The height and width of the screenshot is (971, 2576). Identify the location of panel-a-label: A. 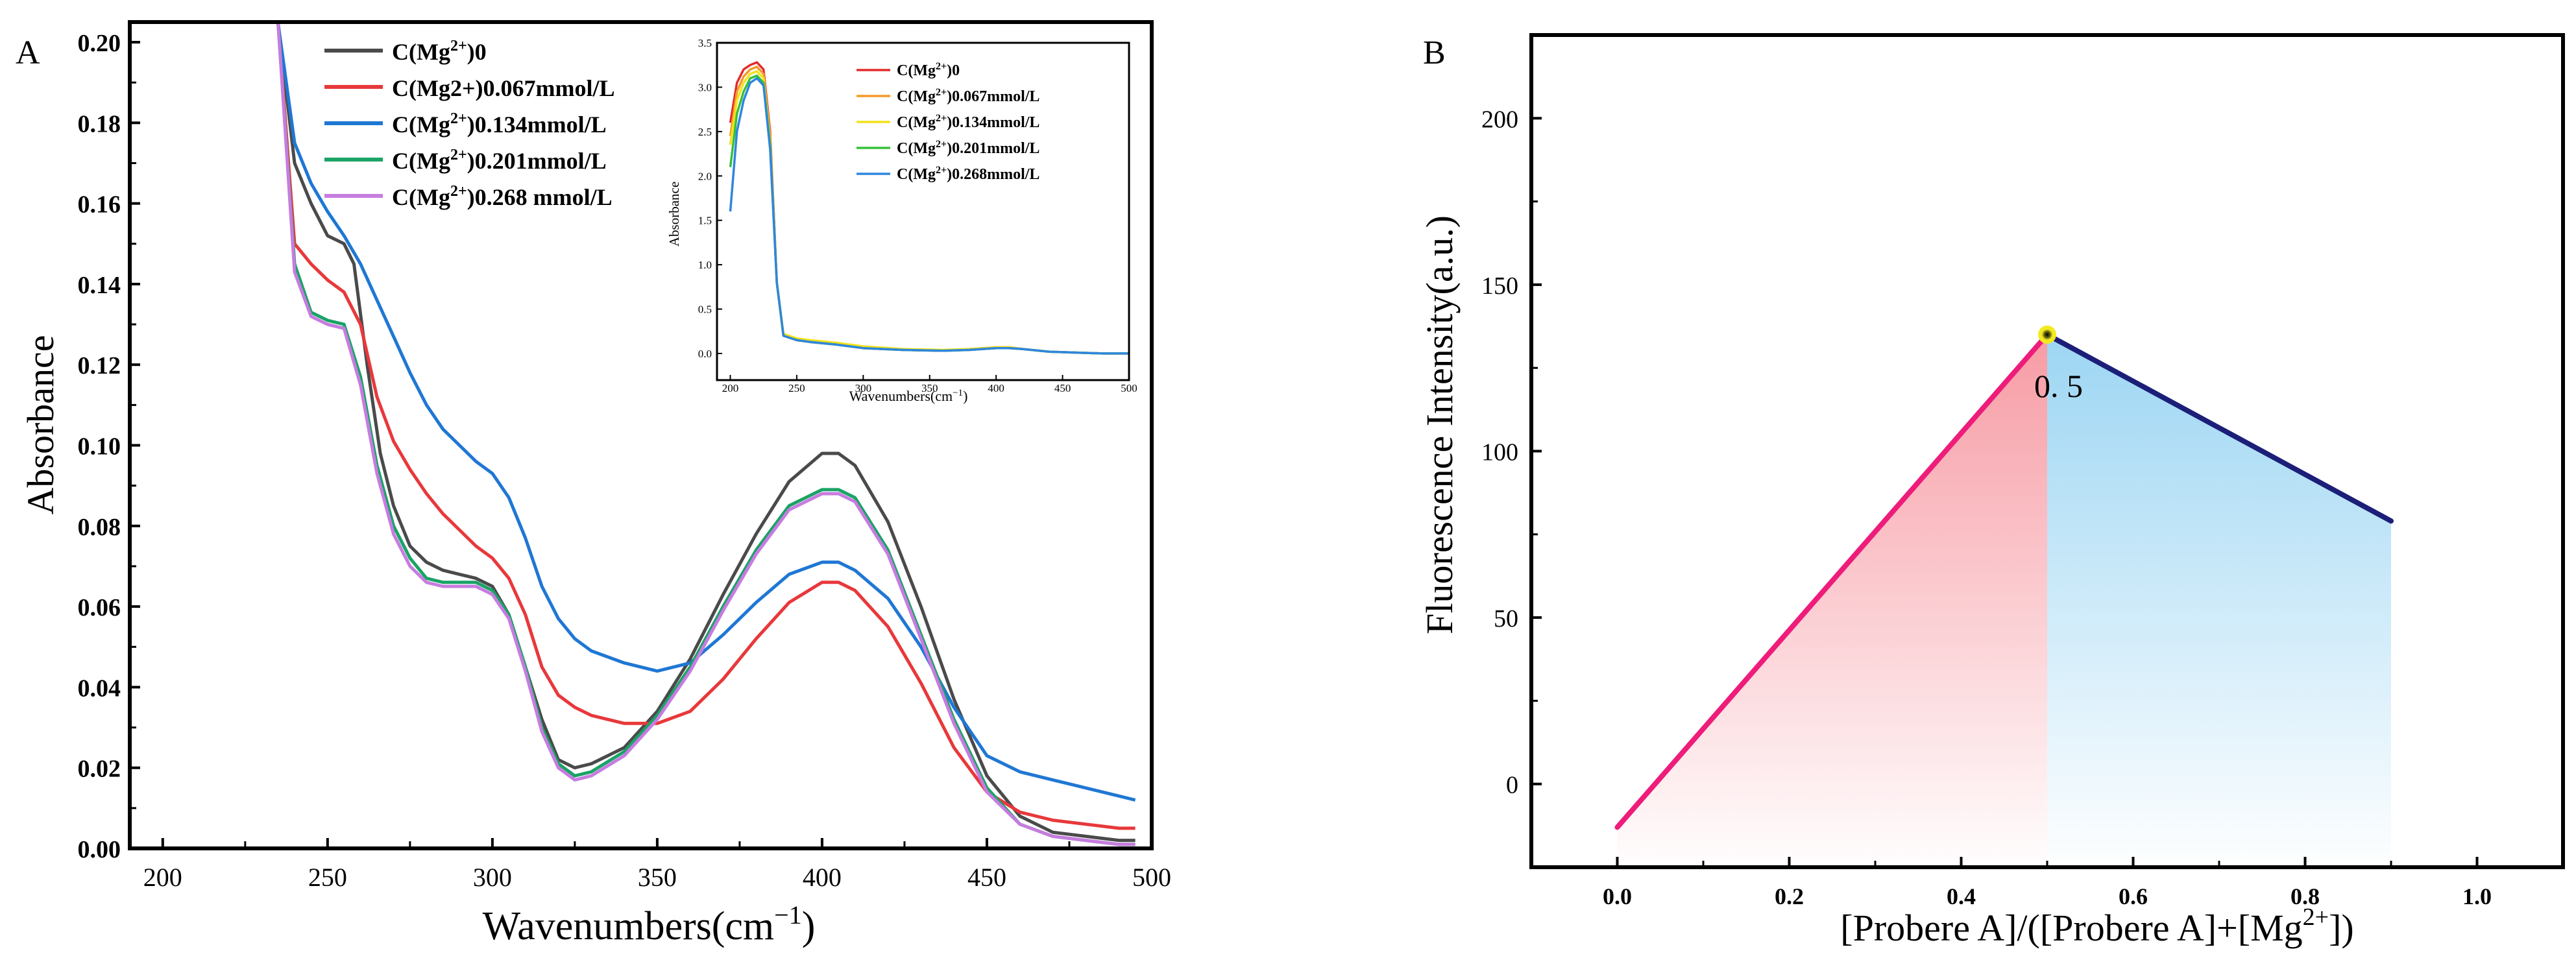
(28, 52).